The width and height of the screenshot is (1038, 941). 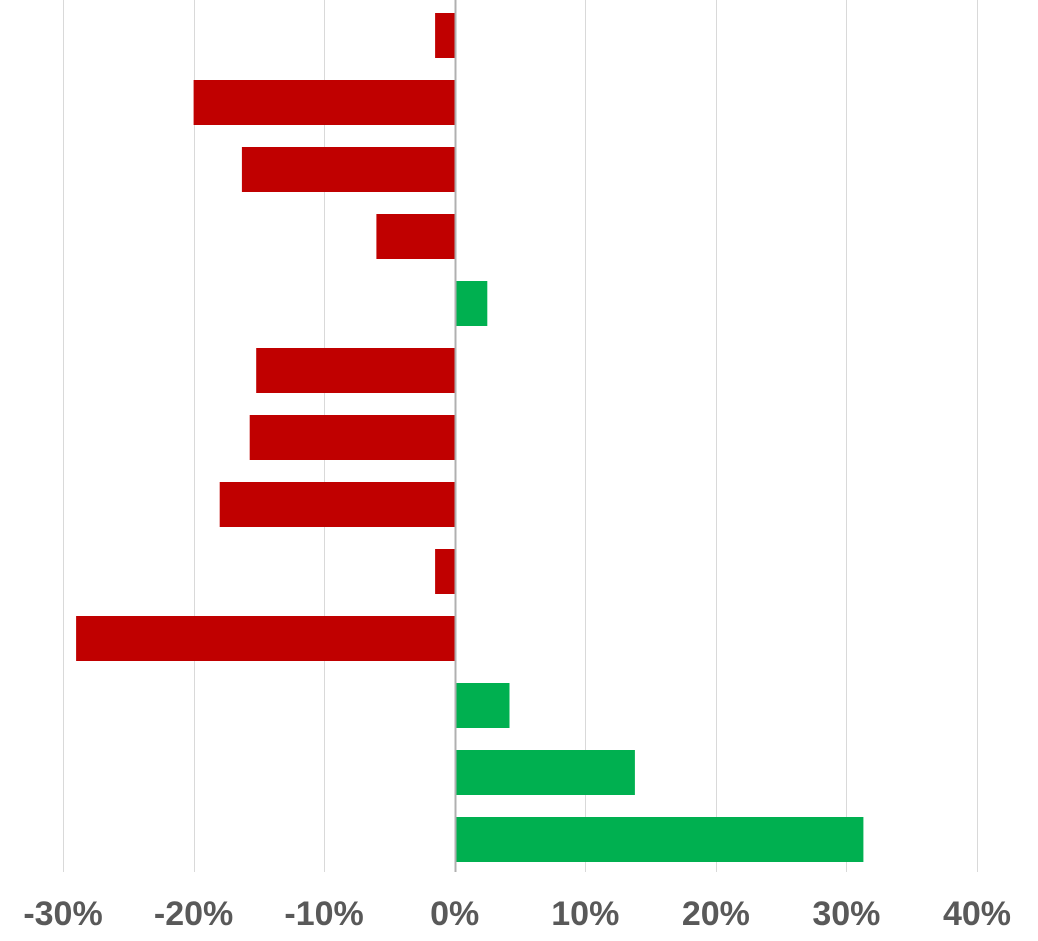 What do you see at coordinates (323, 914) in the screenshot?
I see `x-tick-label: -10%` at bounding box center [323, 914].